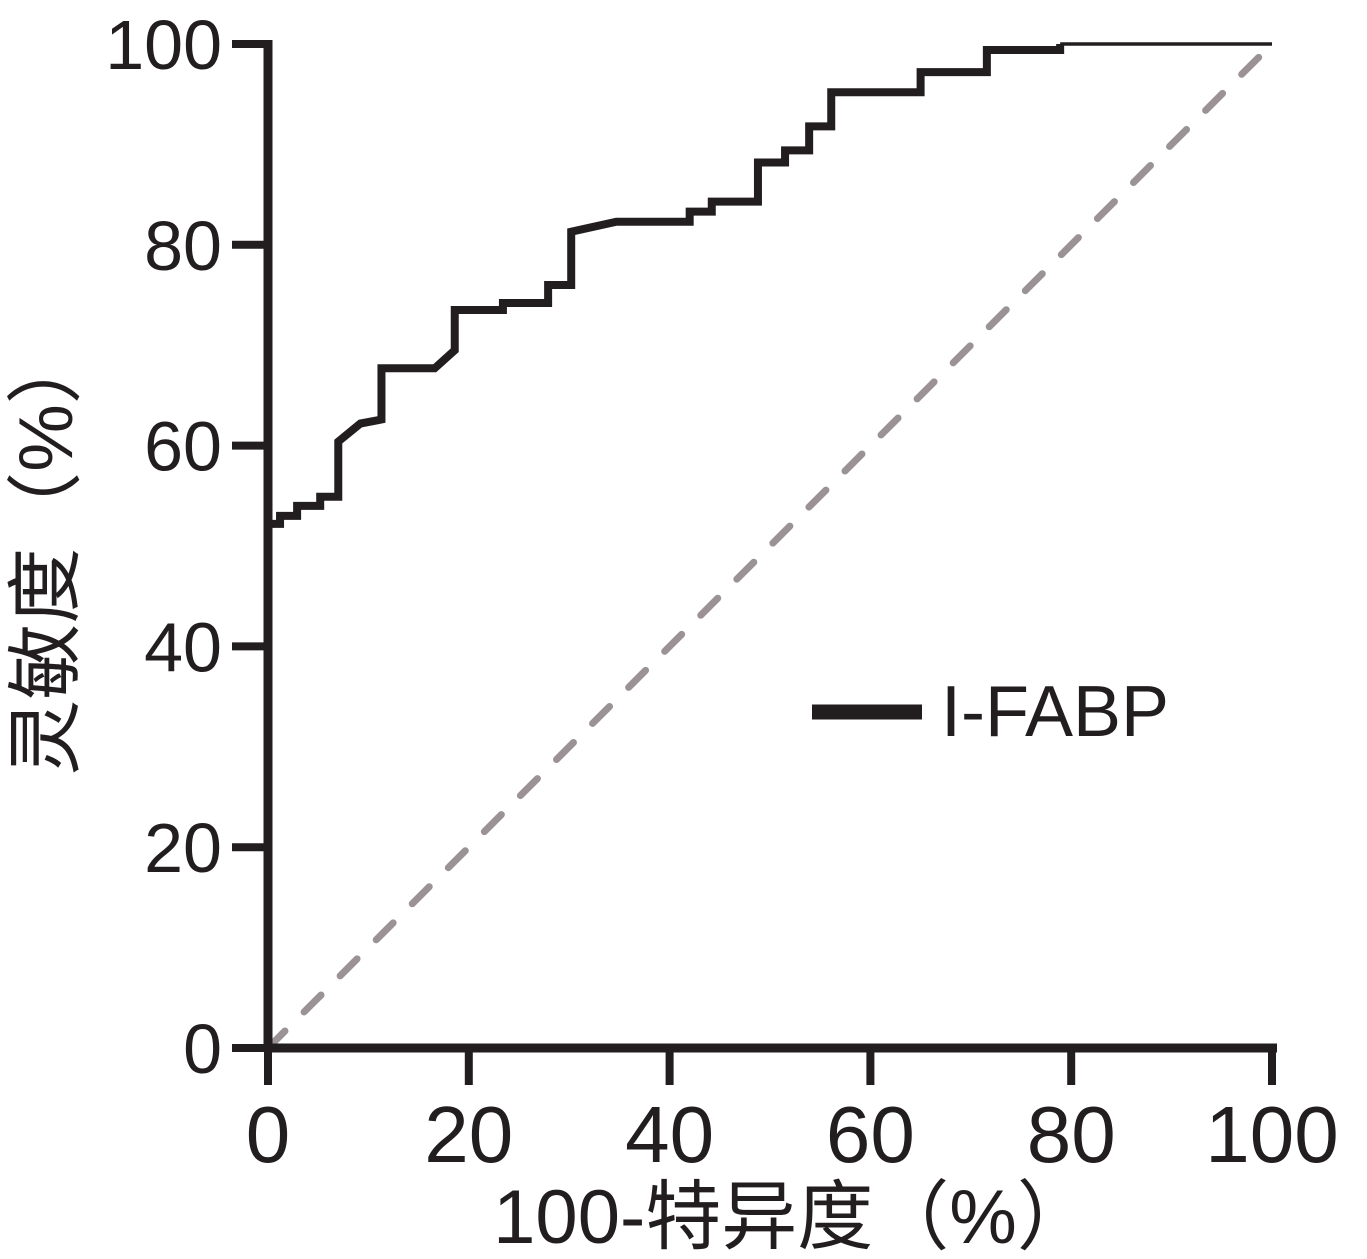 This screenshot has width=1367, height=1259. Describe the element at coordinates (202, 1049) in the screenshot. I see `y-tick-label: 0` at that location.